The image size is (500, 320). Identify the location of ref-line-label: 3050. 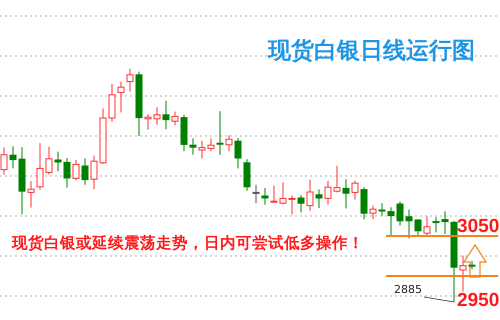
(478, 226).